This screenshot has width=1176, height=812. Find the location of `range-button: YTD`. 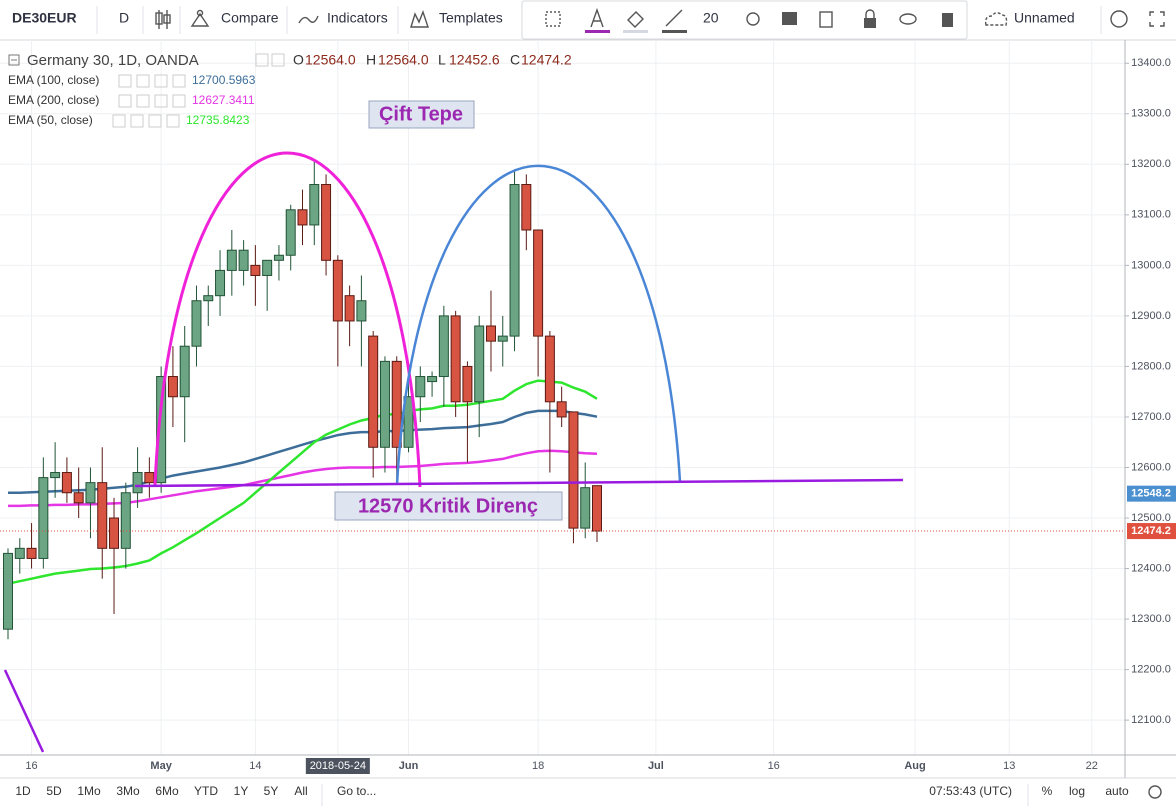

range-button: YTD is located at coordinates (206, 791).